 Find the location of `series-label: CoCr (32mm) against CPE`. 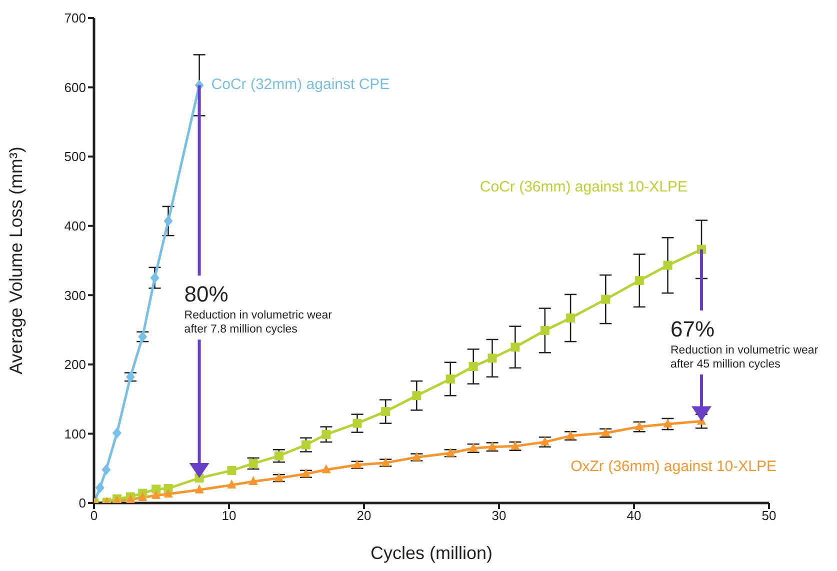

series-label: CoCr (32mm) against CPE is located at coordinates (300, 85).